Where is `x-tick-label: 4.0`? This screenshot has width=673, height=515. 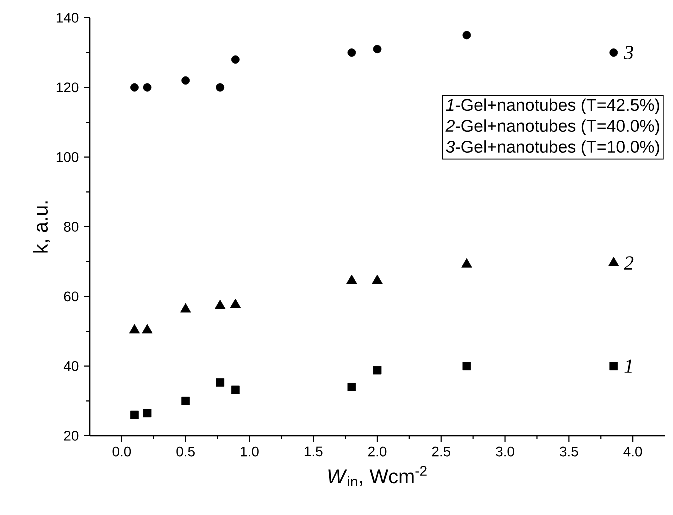 x-tick-label: 4.0 is located at coordinates (633, 451).